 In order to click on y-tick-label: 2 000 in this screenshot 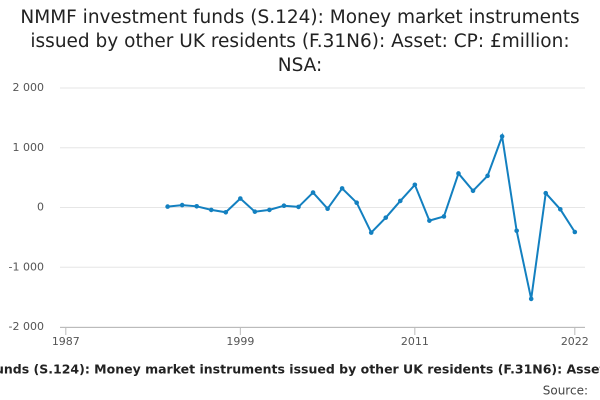, I will do `click(29, 87)`.